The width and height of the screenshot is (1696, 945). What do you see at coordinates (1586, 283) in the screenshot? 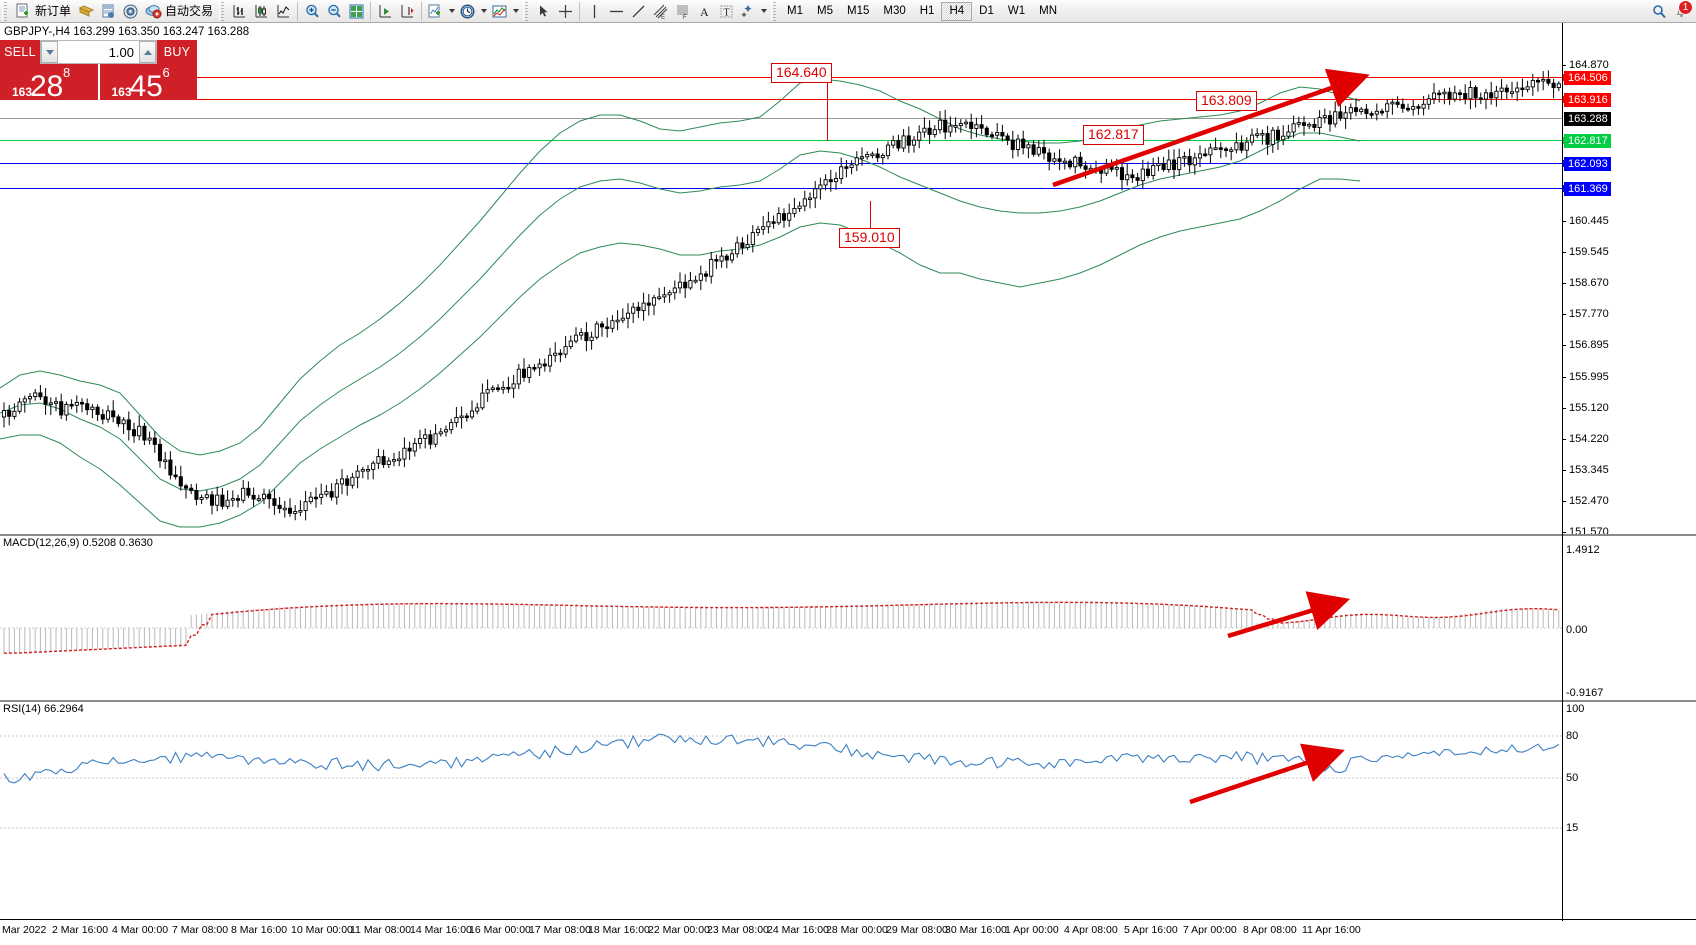
I see `price-tick-158-670: 158.670` at bounding box center [1586, 283].